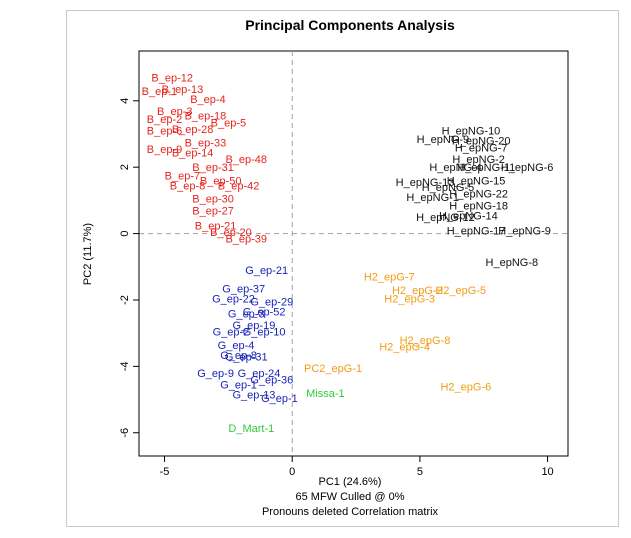 The width and height of the screenshot is (631, 538). What do you see at coordinates (125, 433) in the screenshot?
I see `y-tick-label: -6` at bounding box center [125, 433].